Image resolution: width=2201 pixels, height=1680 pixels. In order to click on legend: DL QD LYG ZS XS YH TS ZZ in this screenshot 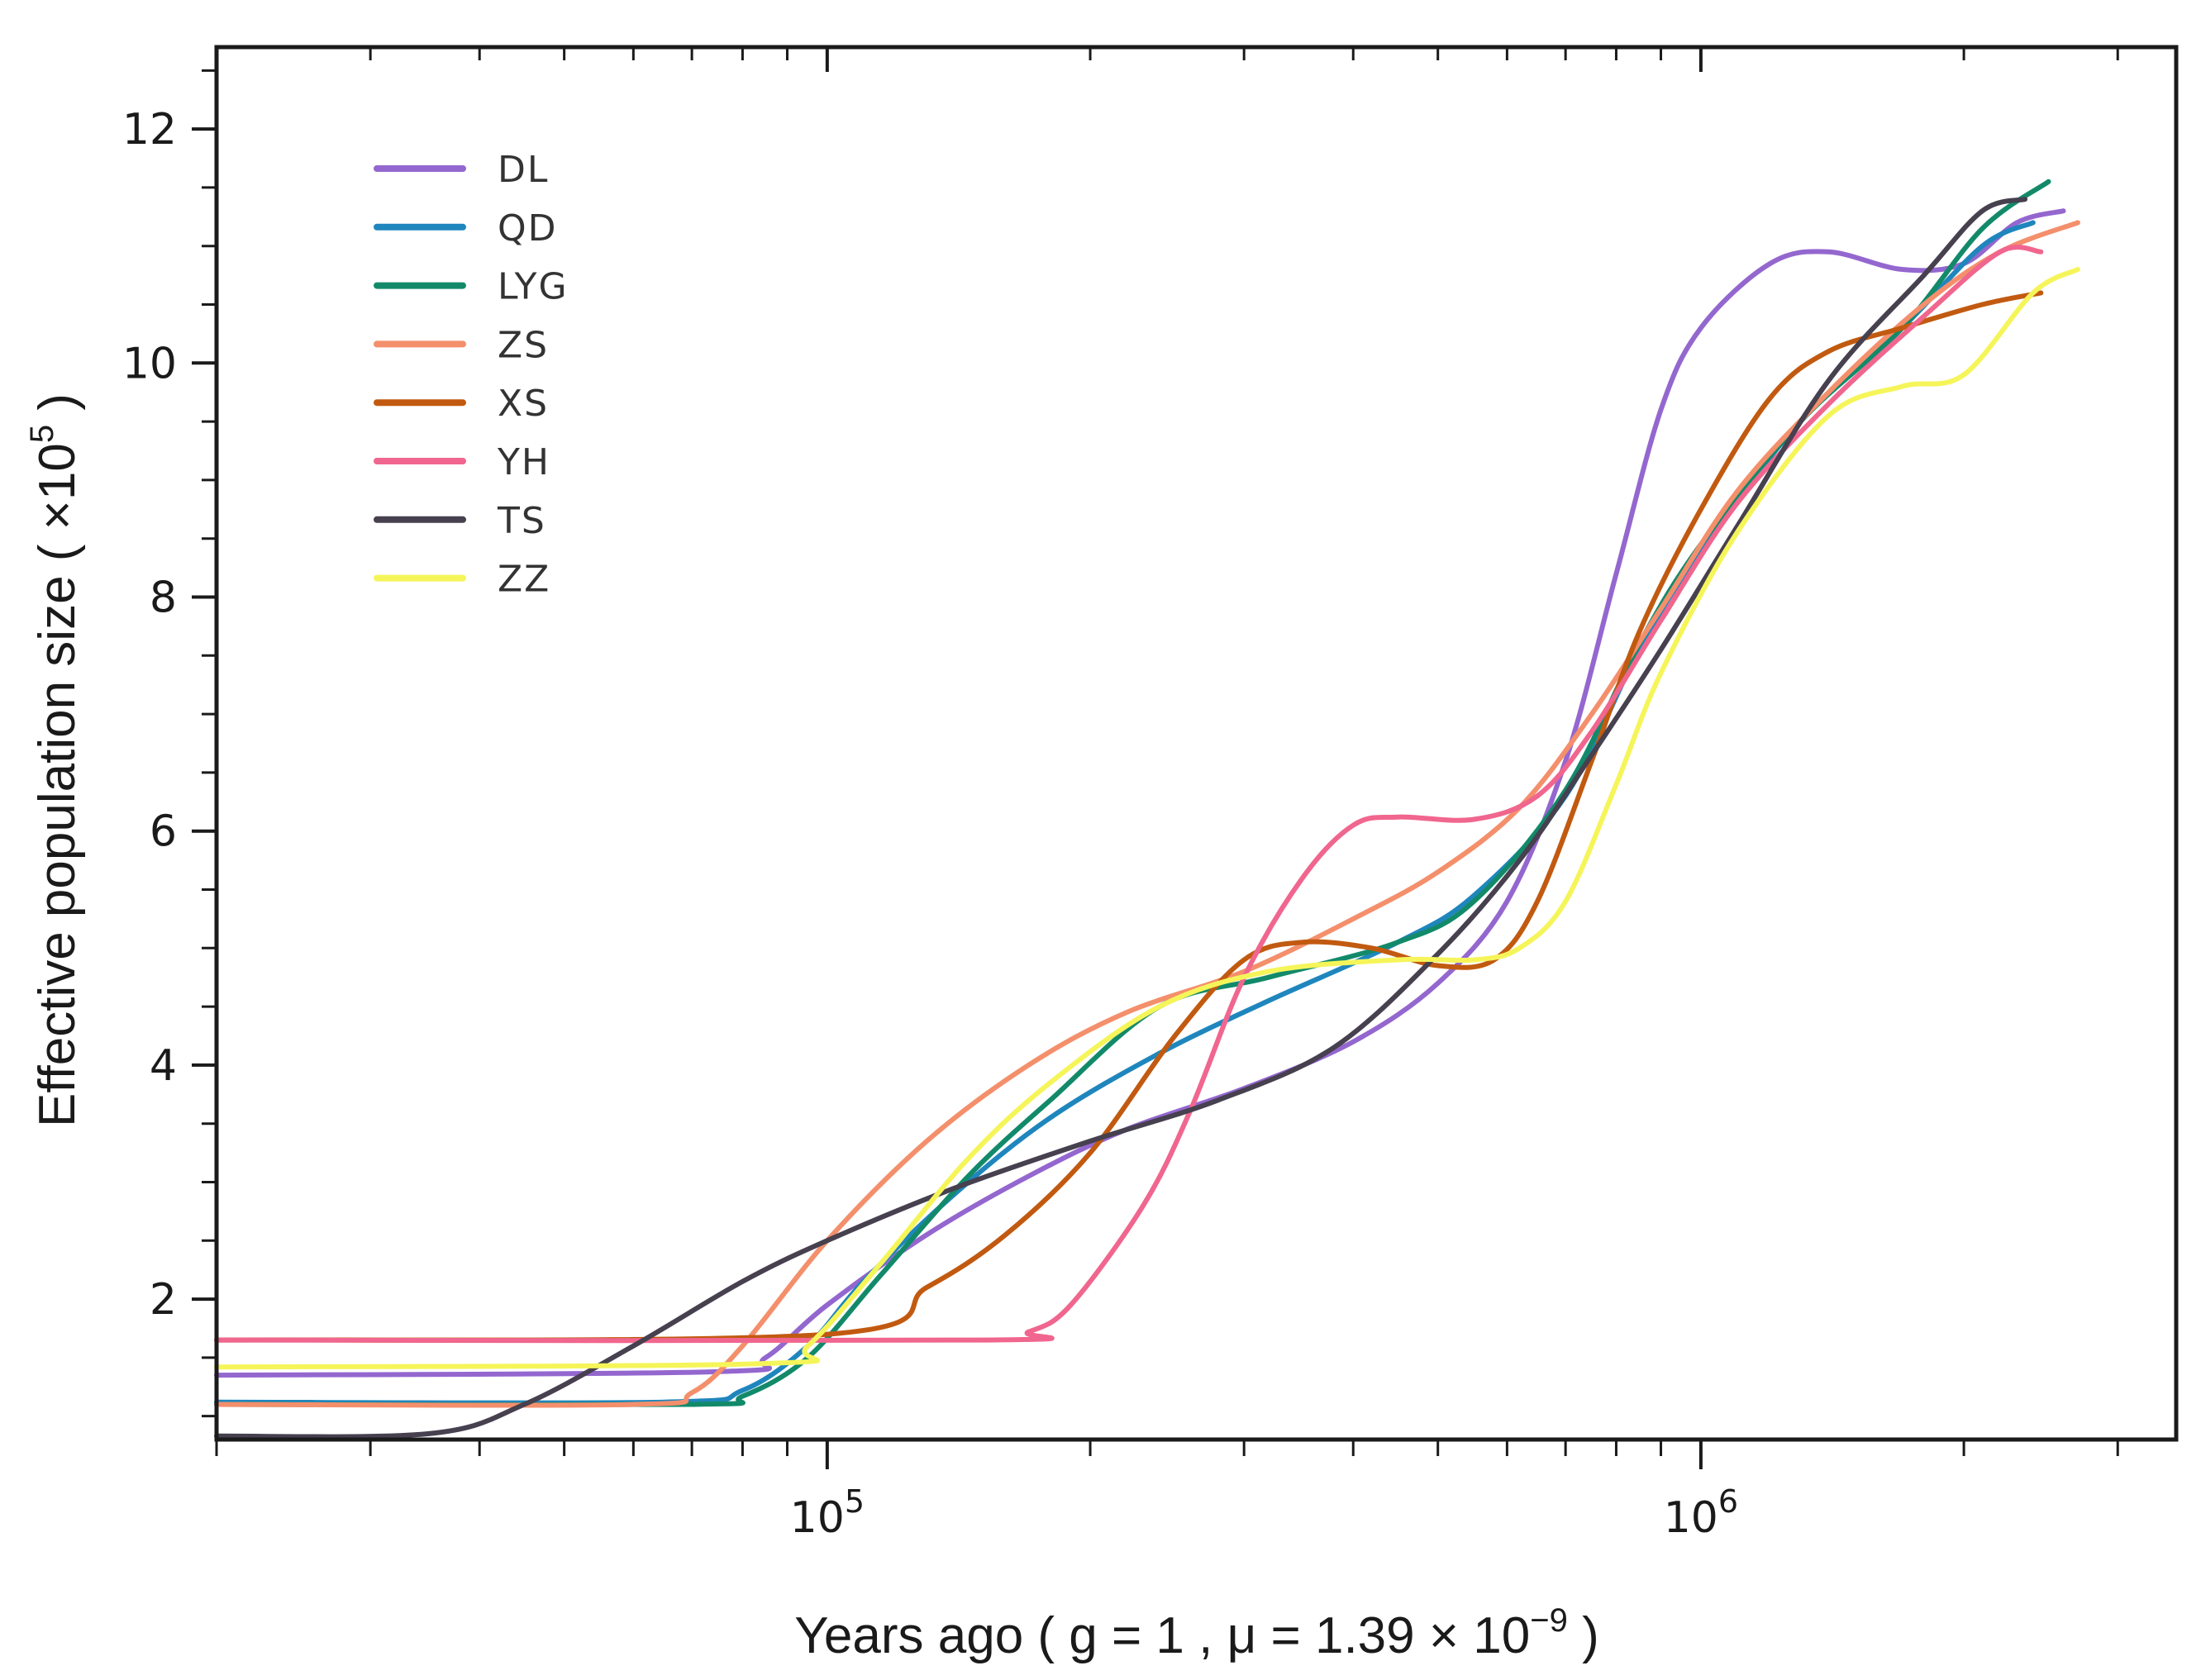, I will do `click(472, 375)`.